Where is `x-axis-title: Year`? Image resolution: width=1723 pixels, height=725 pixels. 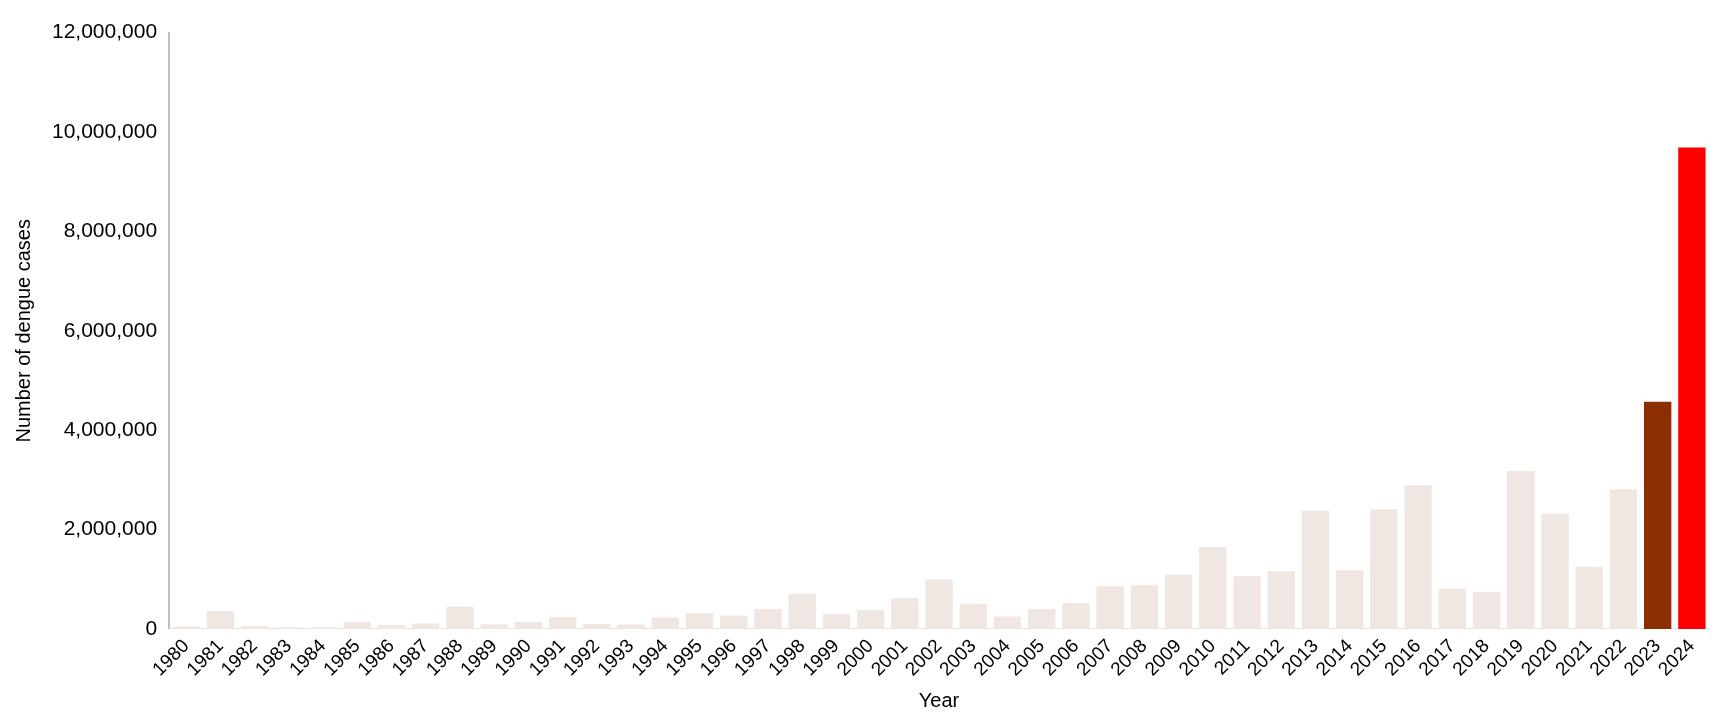 x-axis-title: Year is located at coordinates (939, 699).